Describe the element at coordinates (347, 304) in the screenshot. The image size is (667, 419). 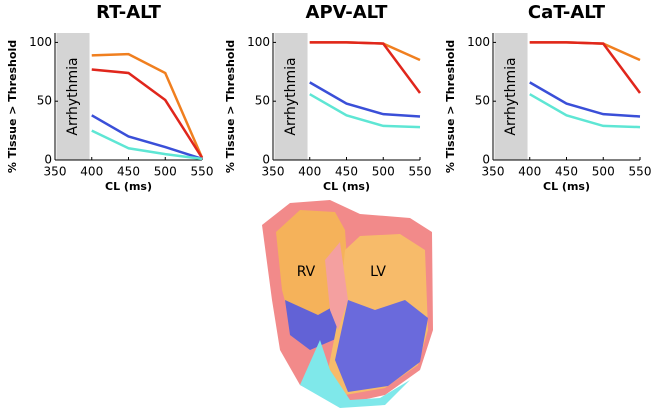
I see `heart: RV LV` at that location.